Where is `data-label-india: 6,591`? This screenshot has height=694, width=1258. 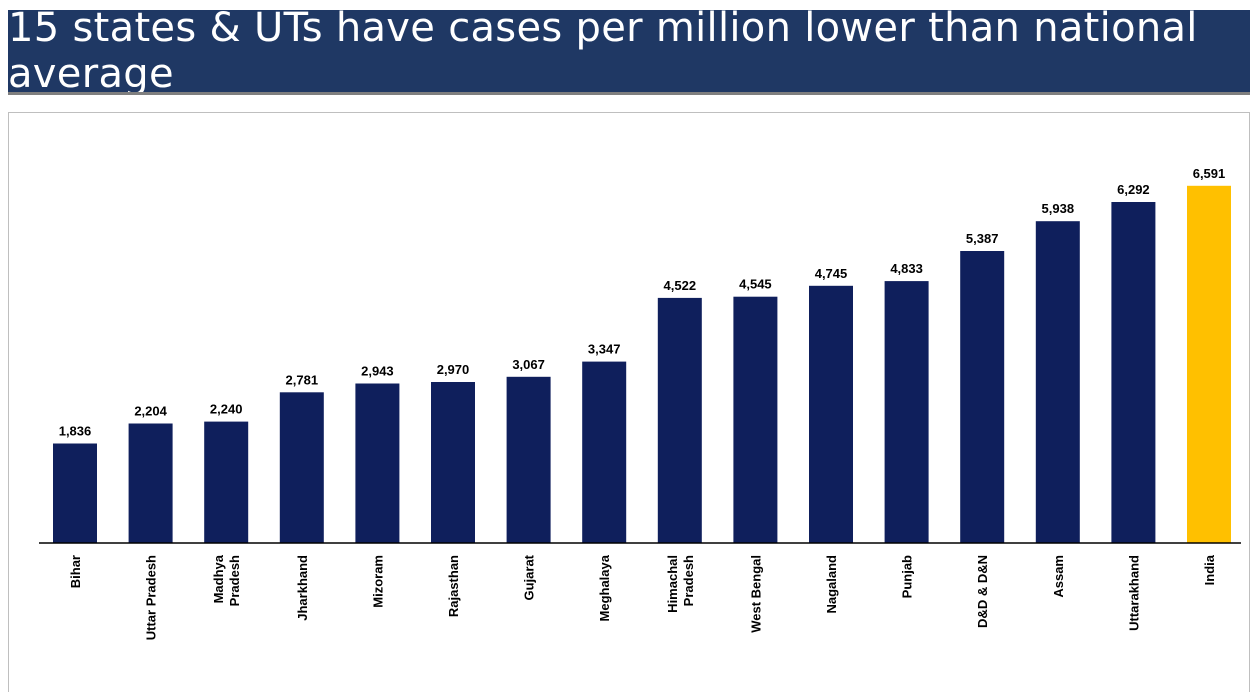
data-label-india: 6,591 is located at coordinates (1209, 173).